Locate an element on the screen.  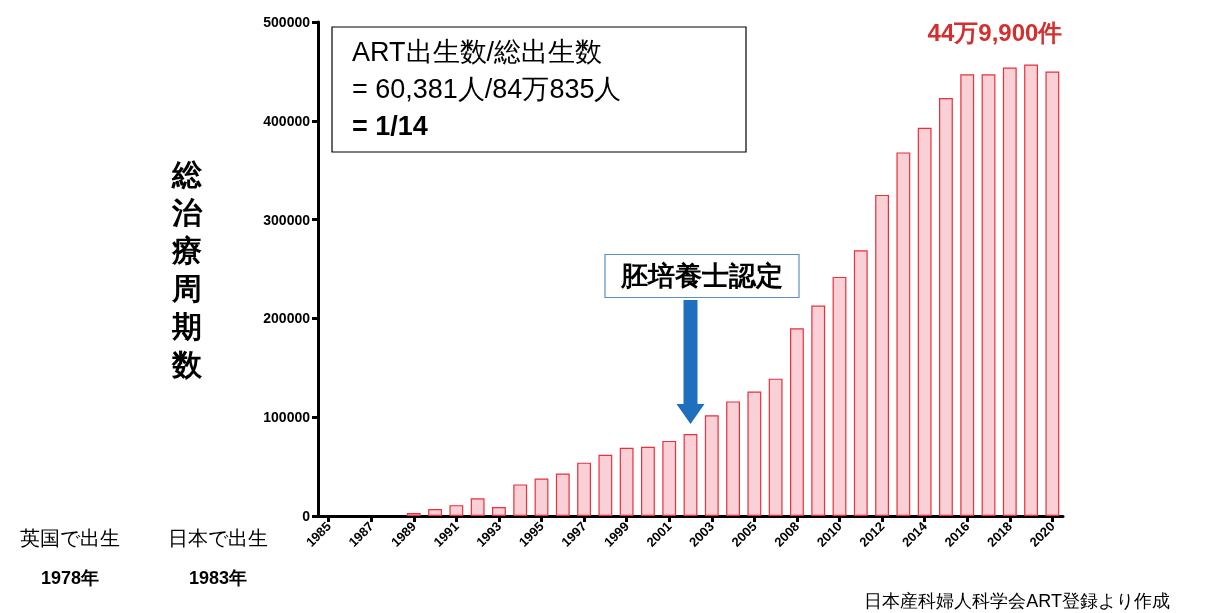
annotation: ART出生数/総出生数 = 60,381人/84万835人 = 1/14 is located at coordinates (487, 88).